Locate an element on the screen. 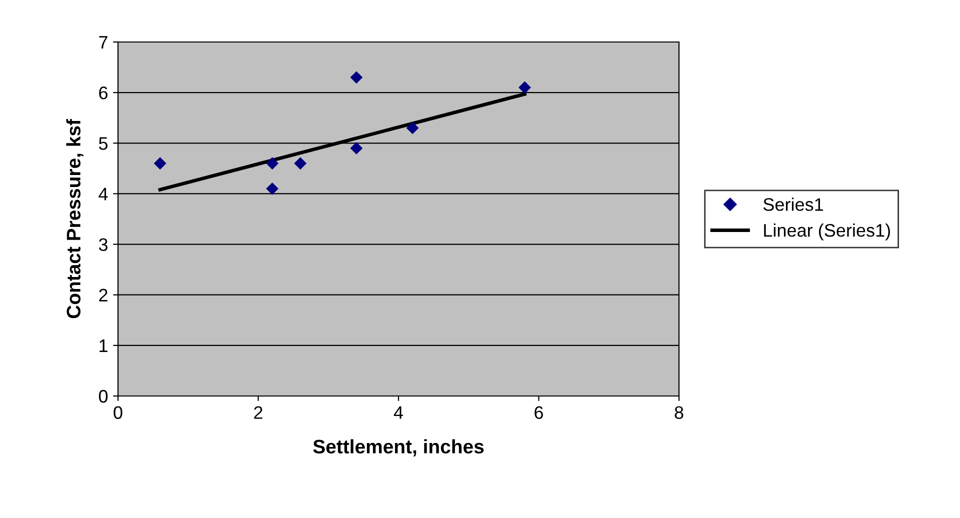  legend-label: Linear (Series1) is located at coordinates (827, 232).